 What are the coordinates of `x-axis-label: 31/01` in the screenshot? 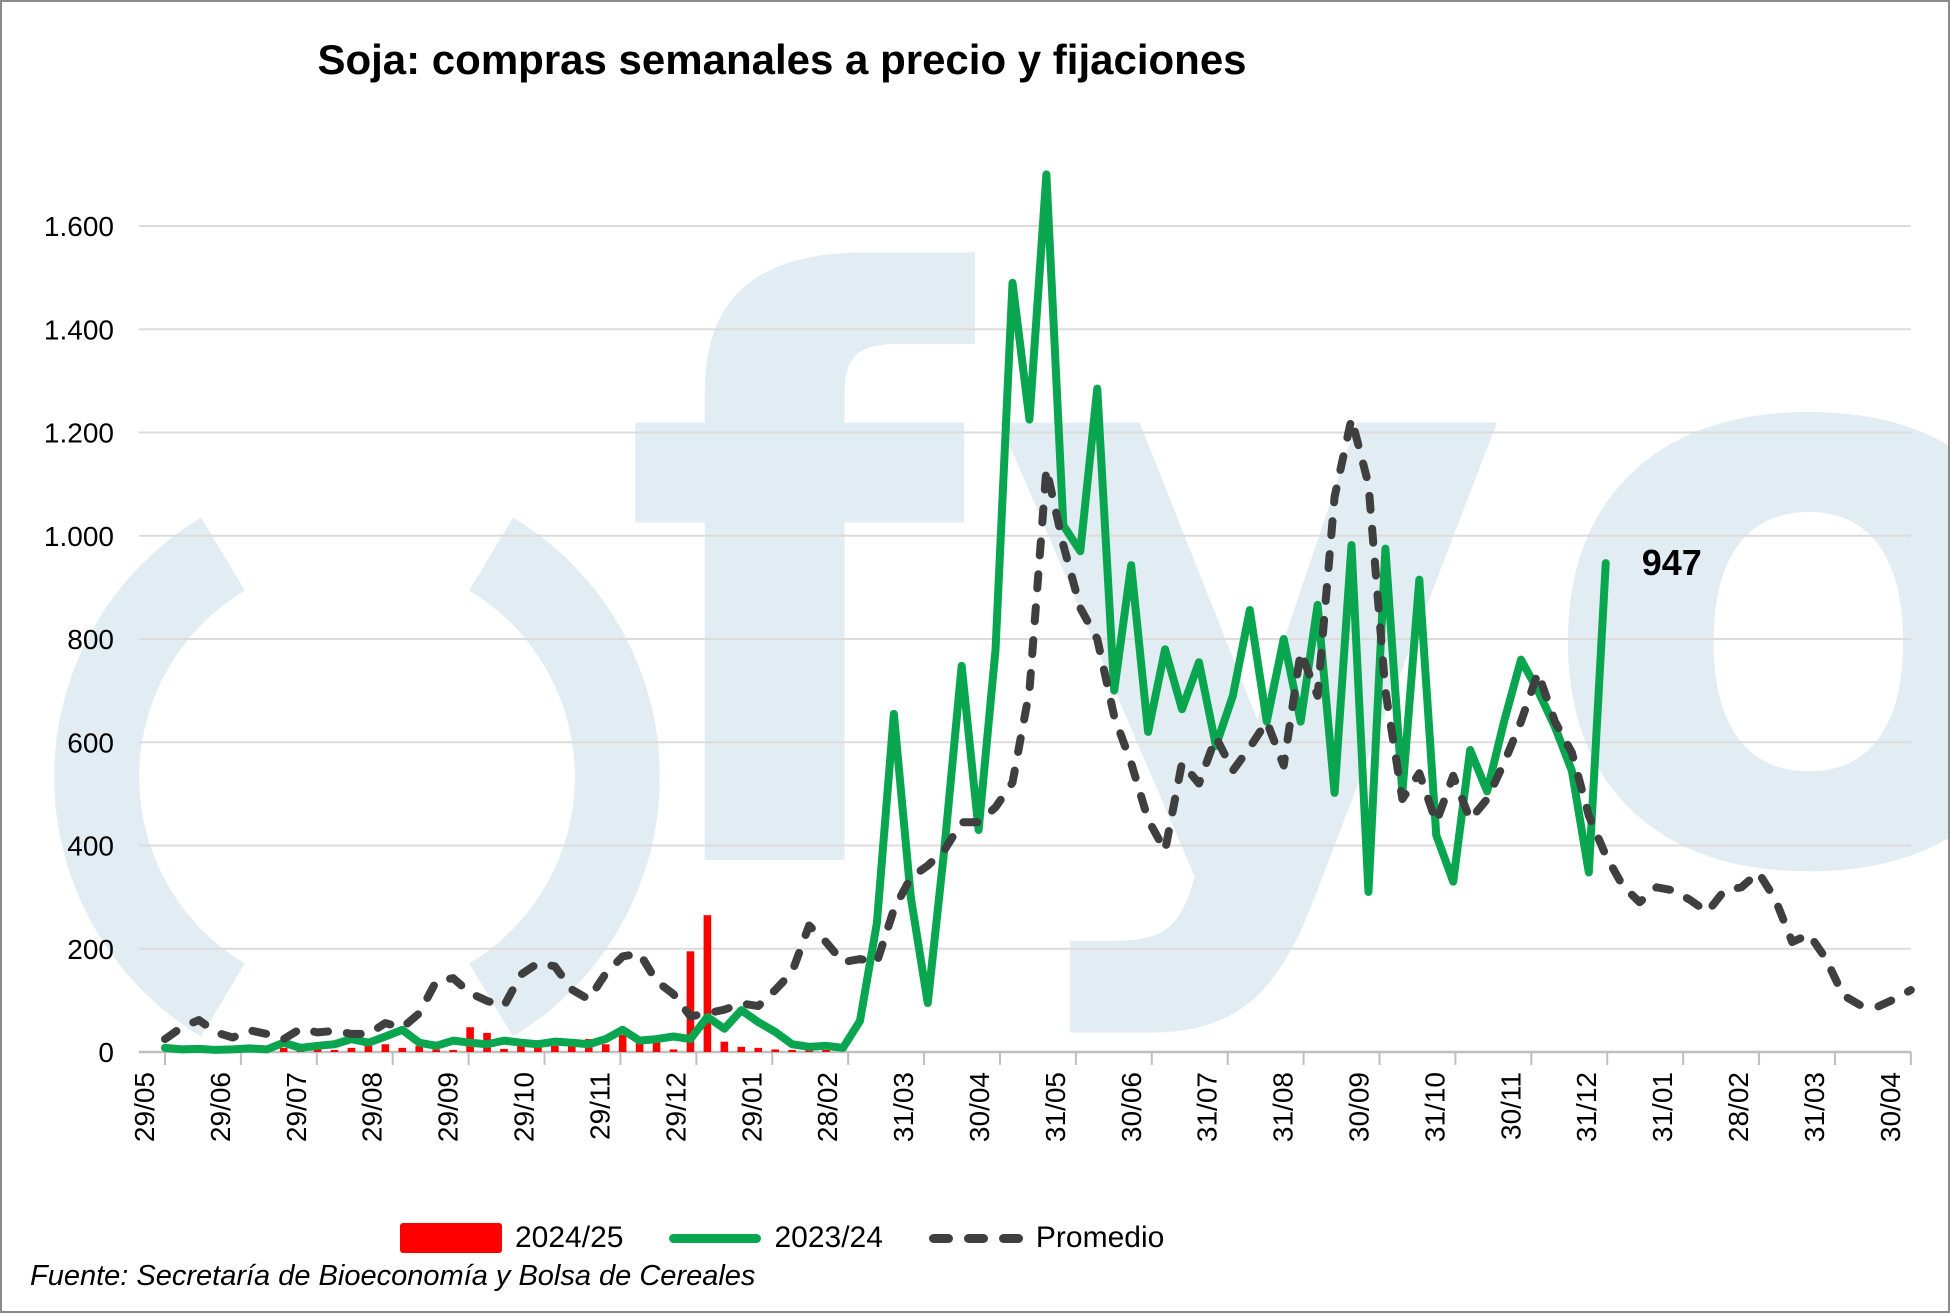 It's located at (1662, 1107).